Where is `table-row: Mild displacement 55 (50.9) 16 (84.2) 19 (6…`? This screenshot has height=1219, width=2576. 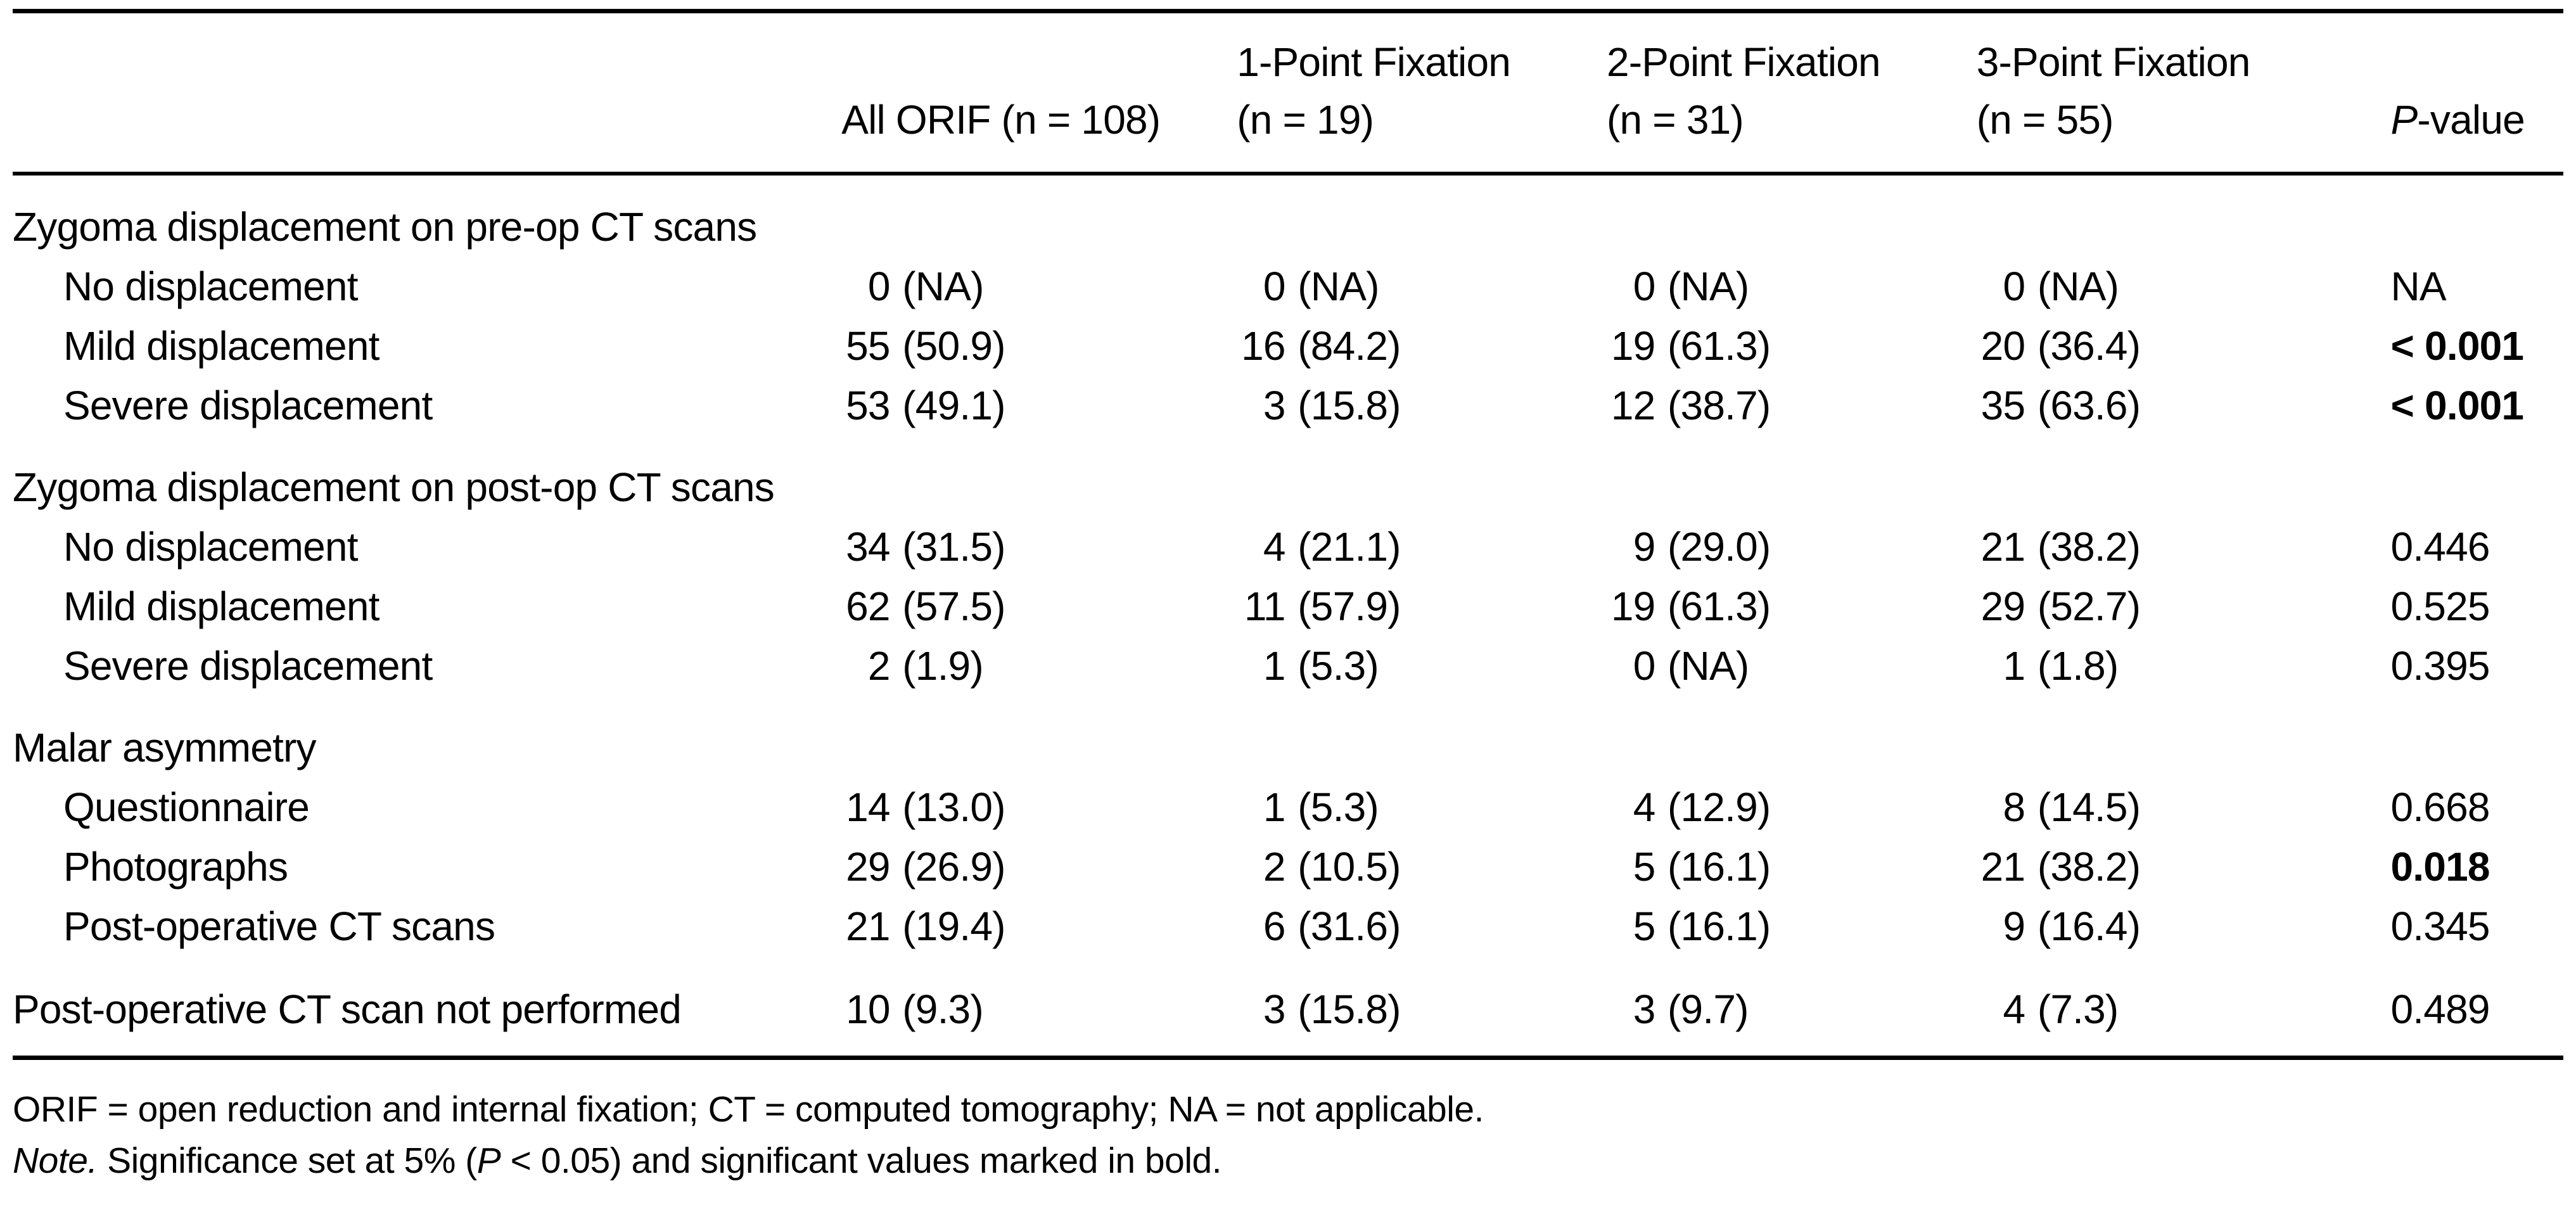 table-row: Mild displacement 55 (50.9) 16 (84.2) 19 (6… is located at coordinates (1288, 346).